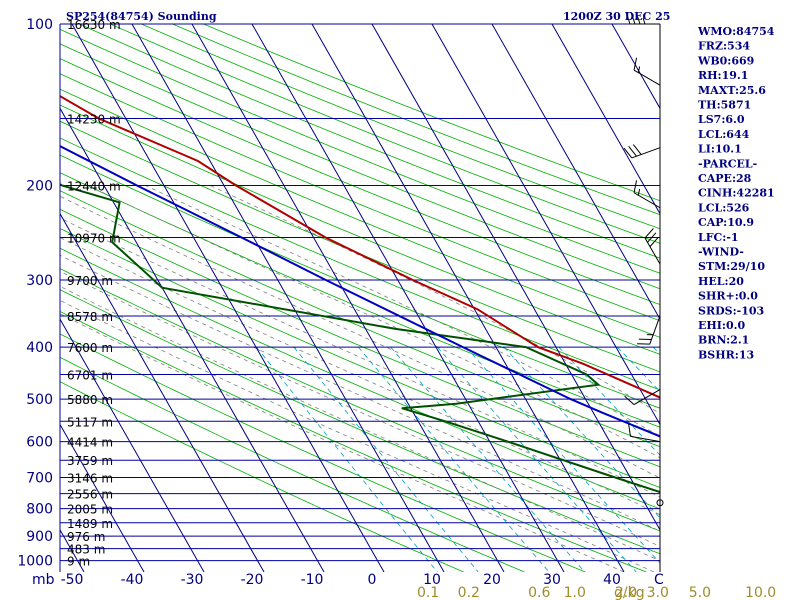 Image resolution: width=800 pixels, height=600 pixels. What do you see at coordinates (90, 348) in the screenshot?
I see `height-label: 7600 m` at bounding box center [90, 348].